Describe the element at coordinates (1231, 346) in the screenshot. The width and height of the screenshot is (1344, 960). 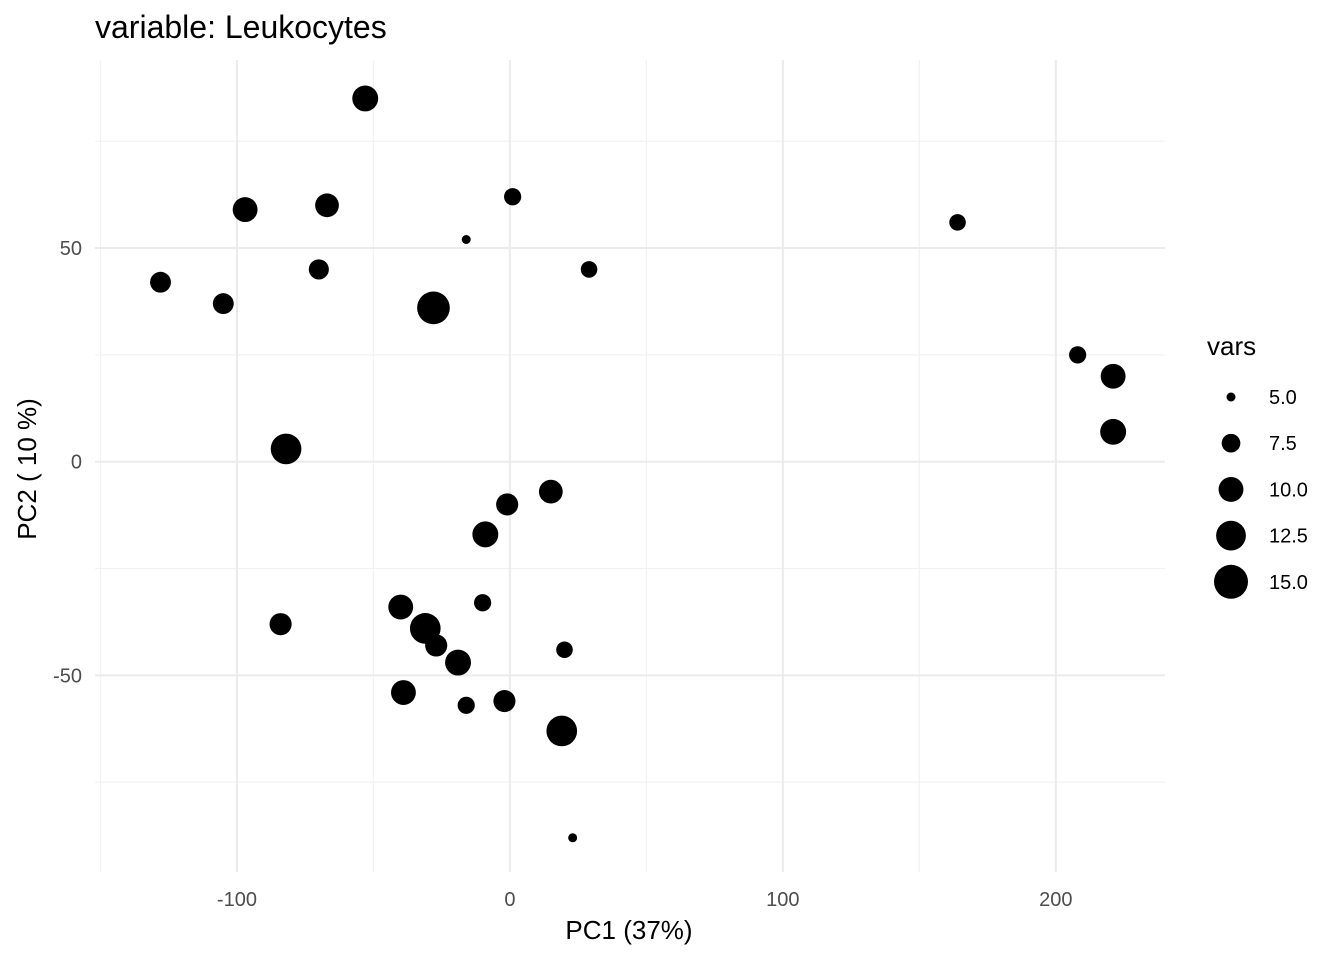
I see `legend-title: vars` at that location.